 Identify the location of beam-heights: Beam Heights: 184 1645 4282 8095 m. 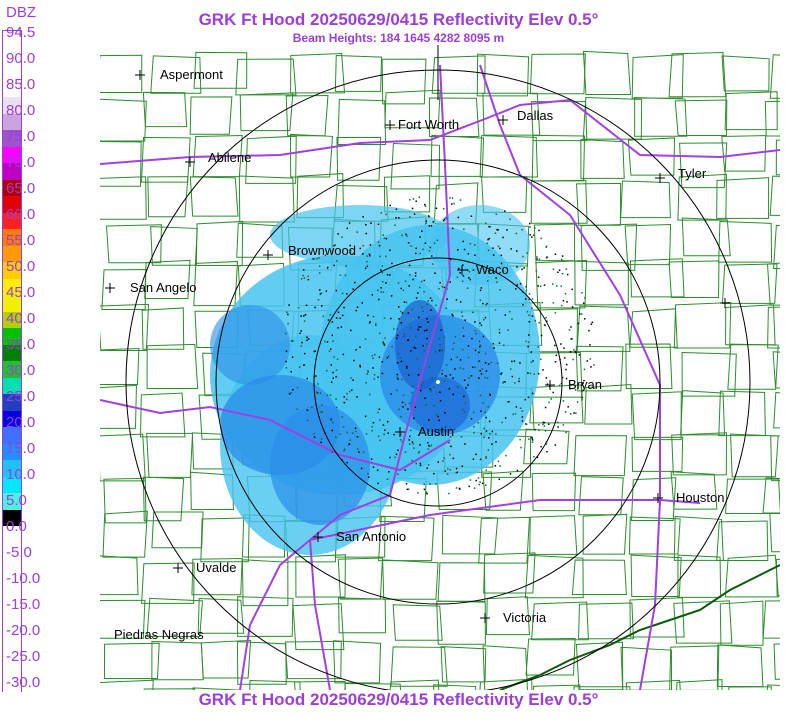
(398, 38).